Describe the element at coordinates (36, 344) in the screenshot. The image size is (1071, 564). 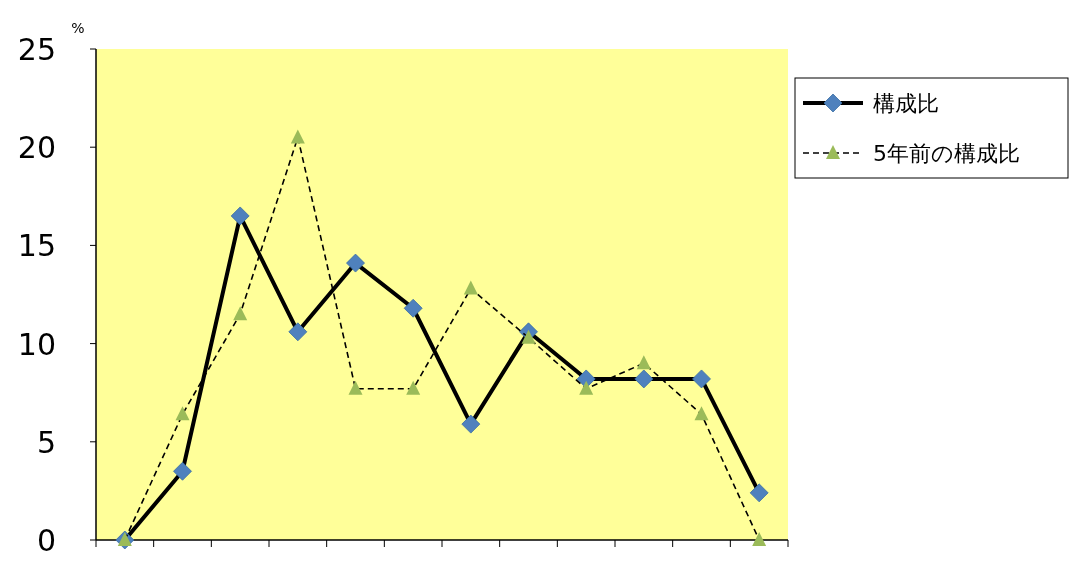
I see `y-tick-label: 10` at that location.